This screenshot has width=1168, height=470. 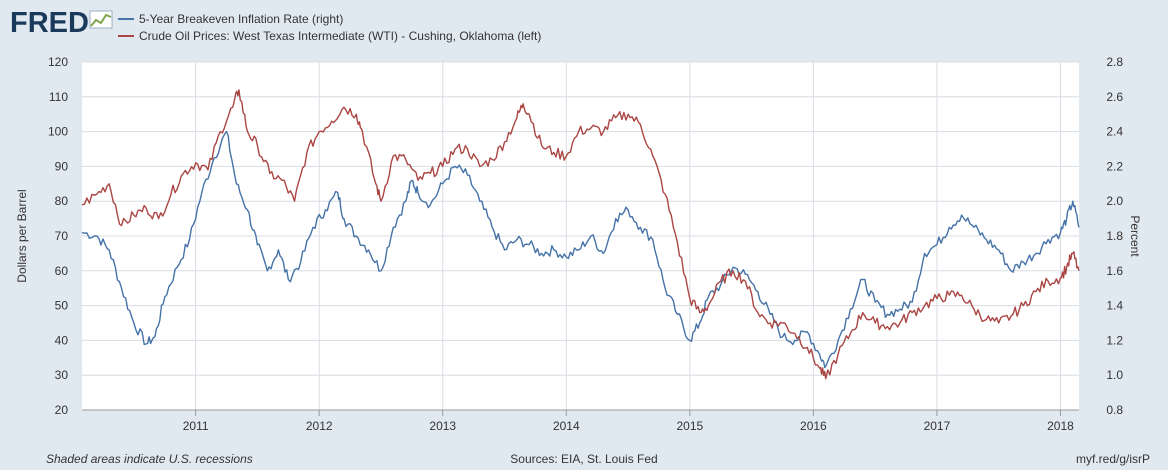 I want to click on tick-label-left-110: 110, so click(x=58, y=97).